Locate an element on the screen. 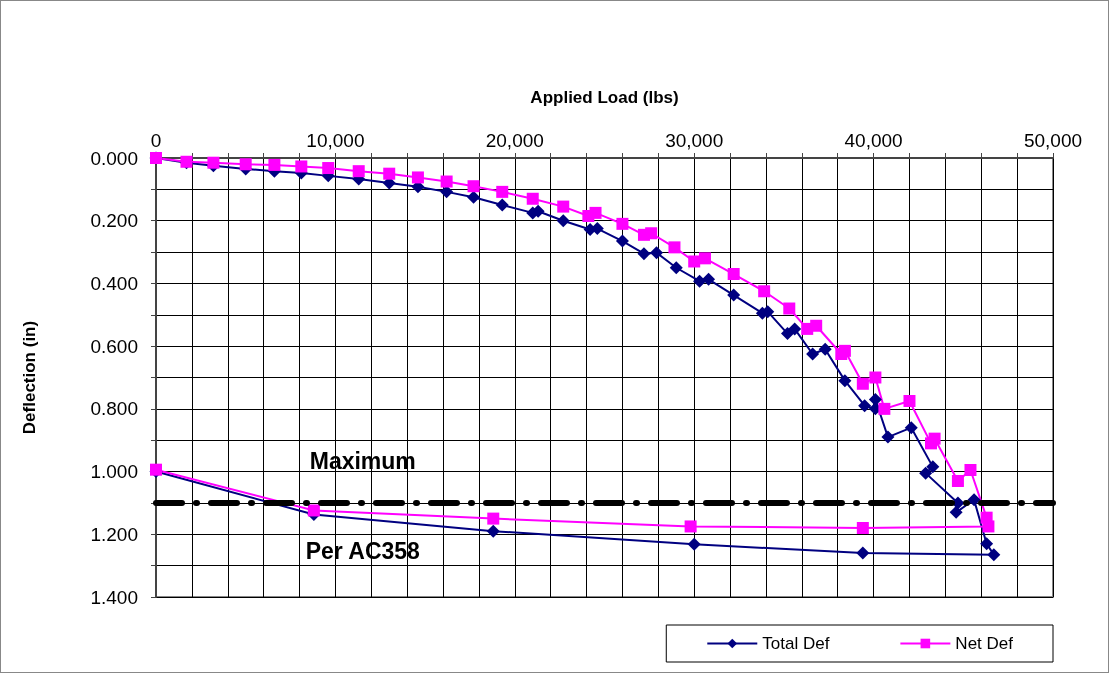 This screenshot has height=673, width=1109. y-tick-label: 0.400 is located at coordinates (114, 283).